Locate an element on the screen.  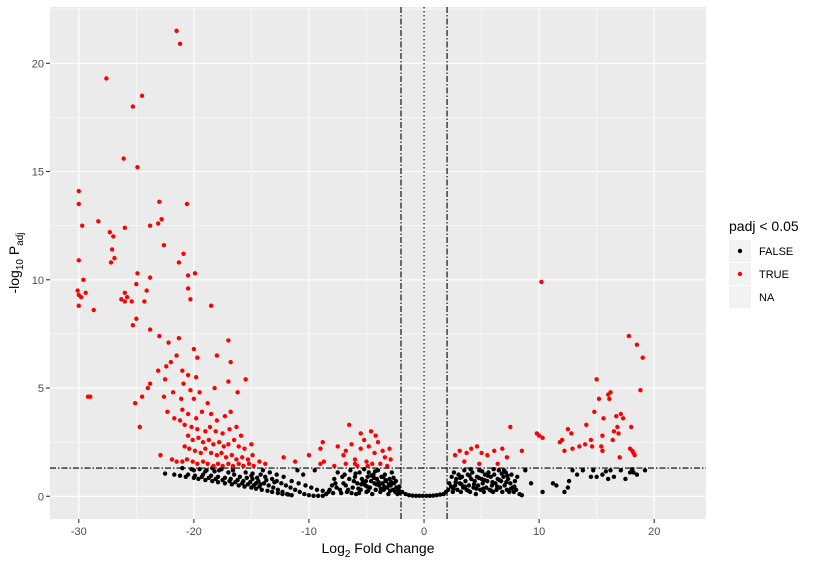
legend-label-true: TRUE is located at coordinates (774, 275).